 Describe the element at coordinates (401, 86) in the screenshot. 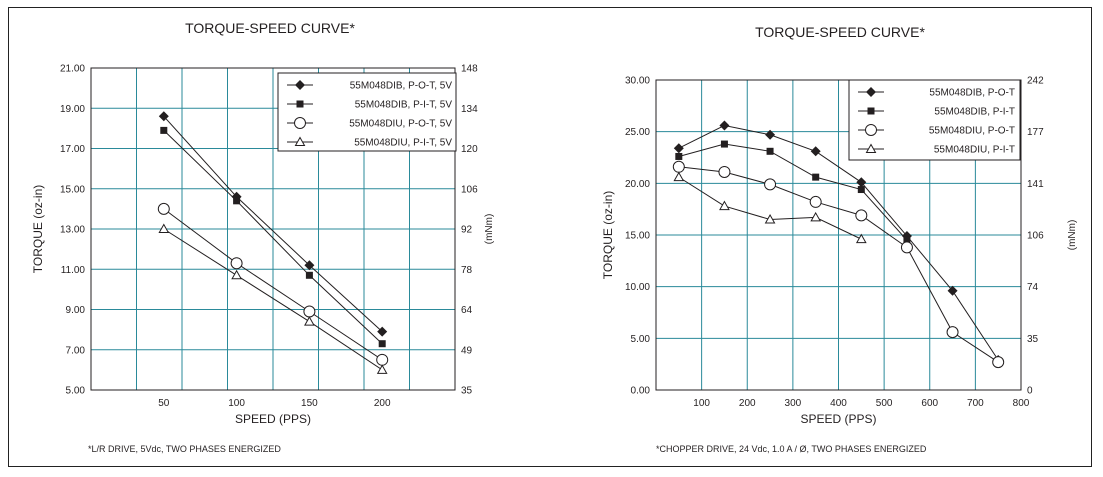

I see `legend-label: 55M048DIB, P-O-T, 5V` at that location.